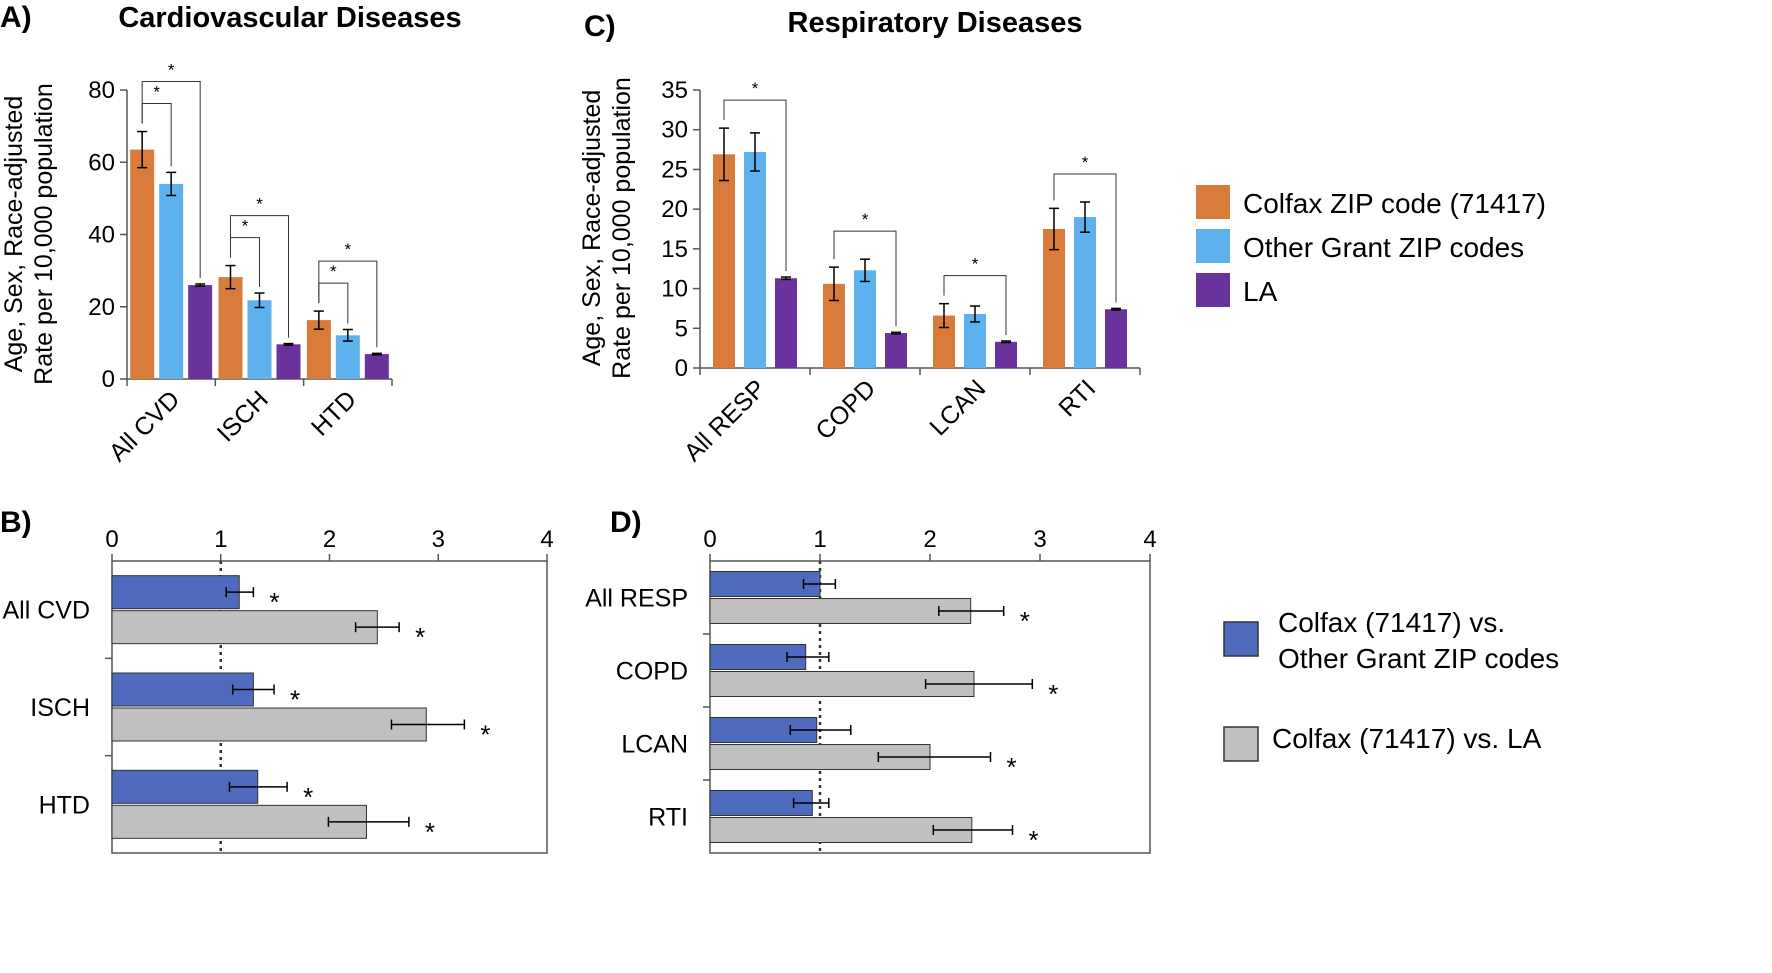 This screenshot has height=973, width=1772. What do you see at coordinates (674, 209) in the screenshot?
I see `y-tick-label: 20` at bounding box center [674, 209].